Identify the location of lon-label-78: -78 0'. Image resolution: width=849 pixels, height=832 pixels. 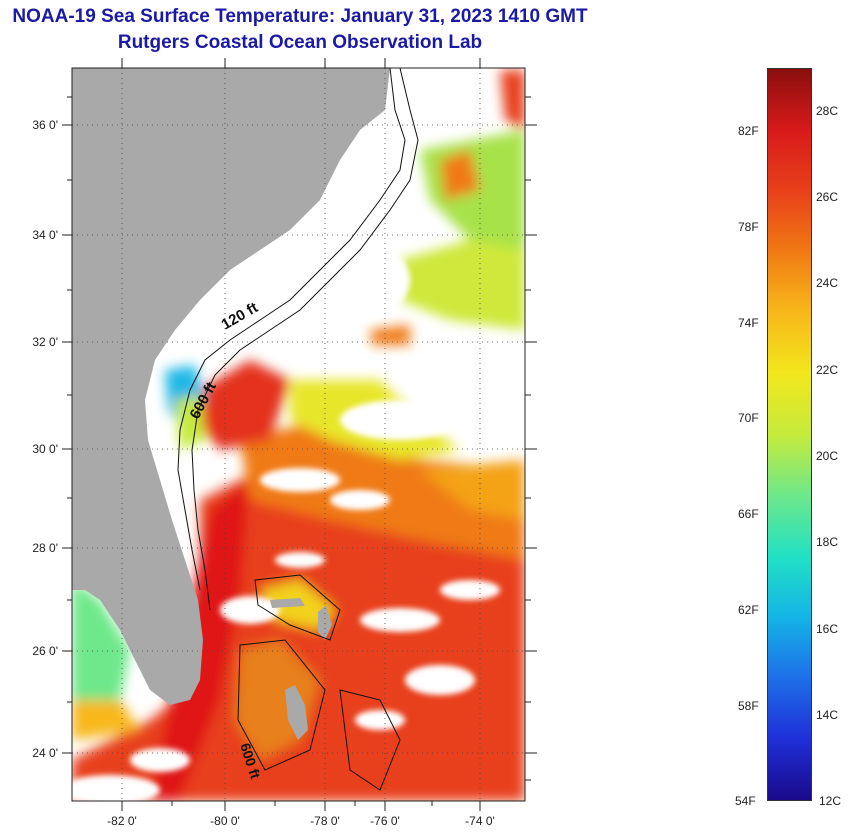
(325, 821).